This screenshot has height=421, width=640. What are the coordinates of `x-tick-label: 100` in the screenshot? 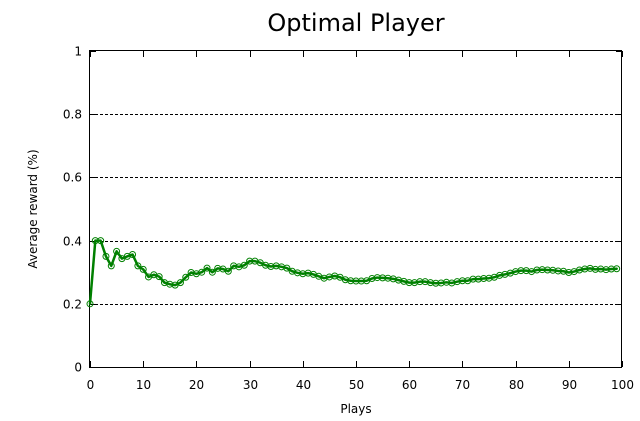 It's located at (622, 385).